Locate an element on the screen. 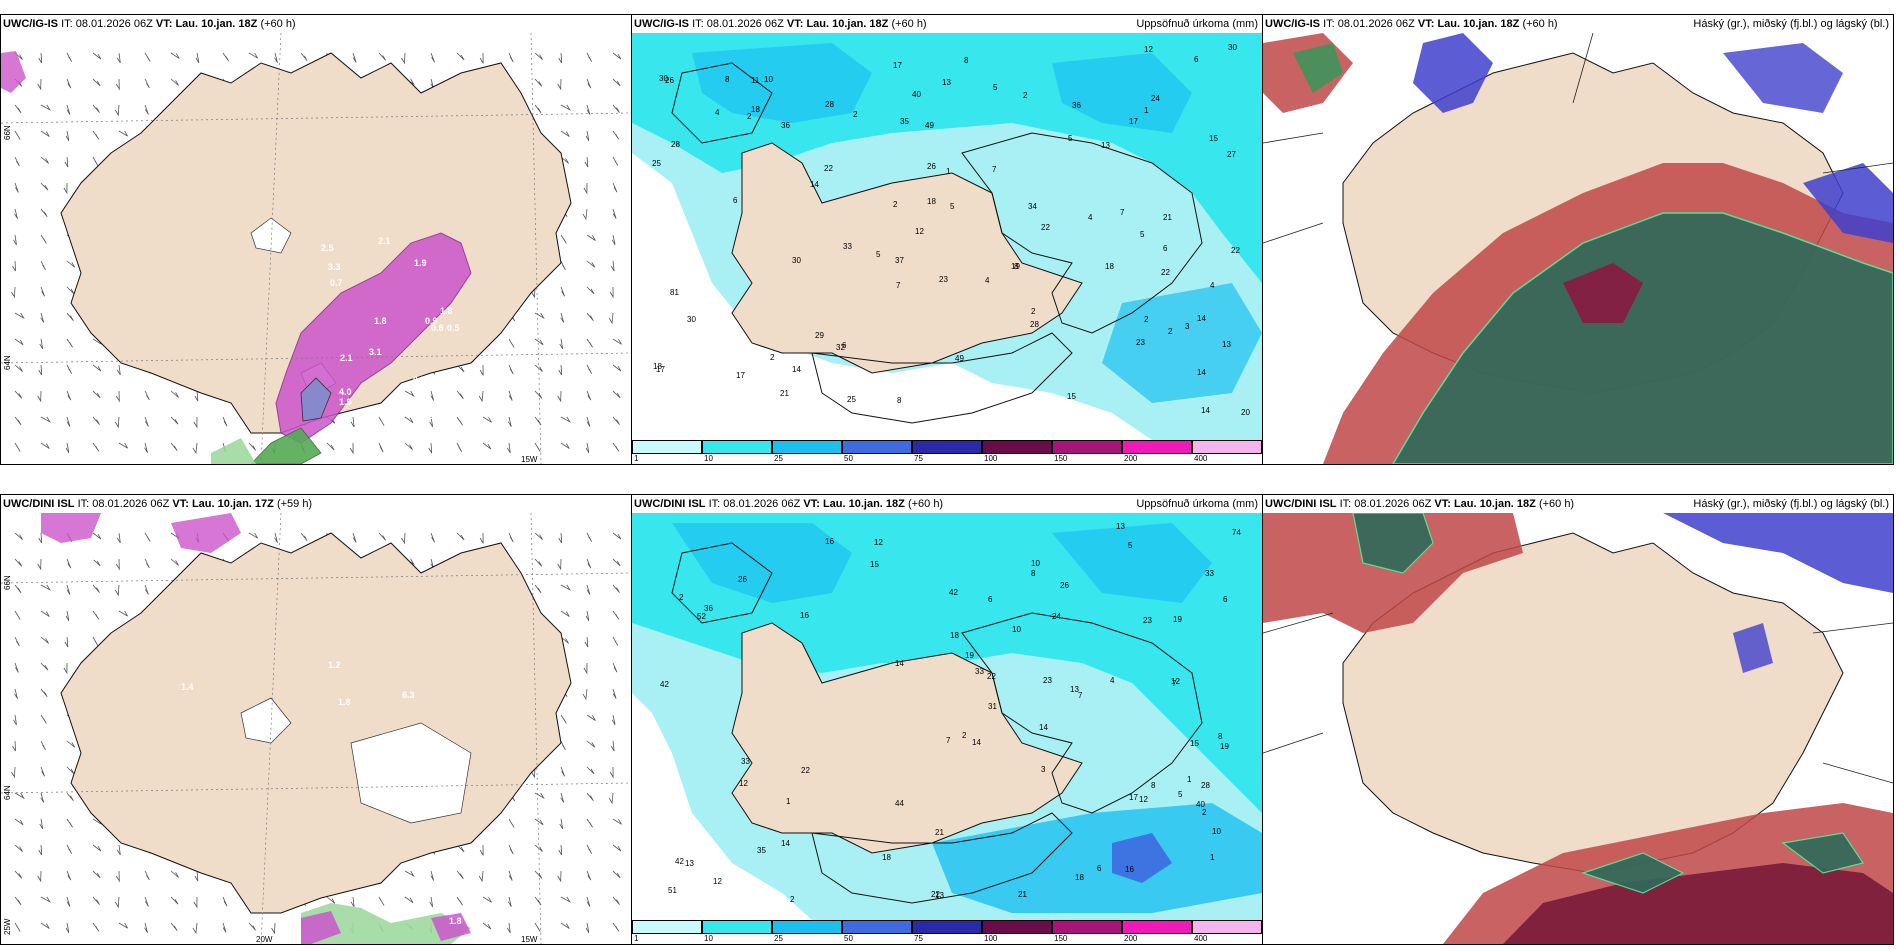 This screenshot has width=1900, height=950. value-label: 32 is located at coordinates (840, 347).